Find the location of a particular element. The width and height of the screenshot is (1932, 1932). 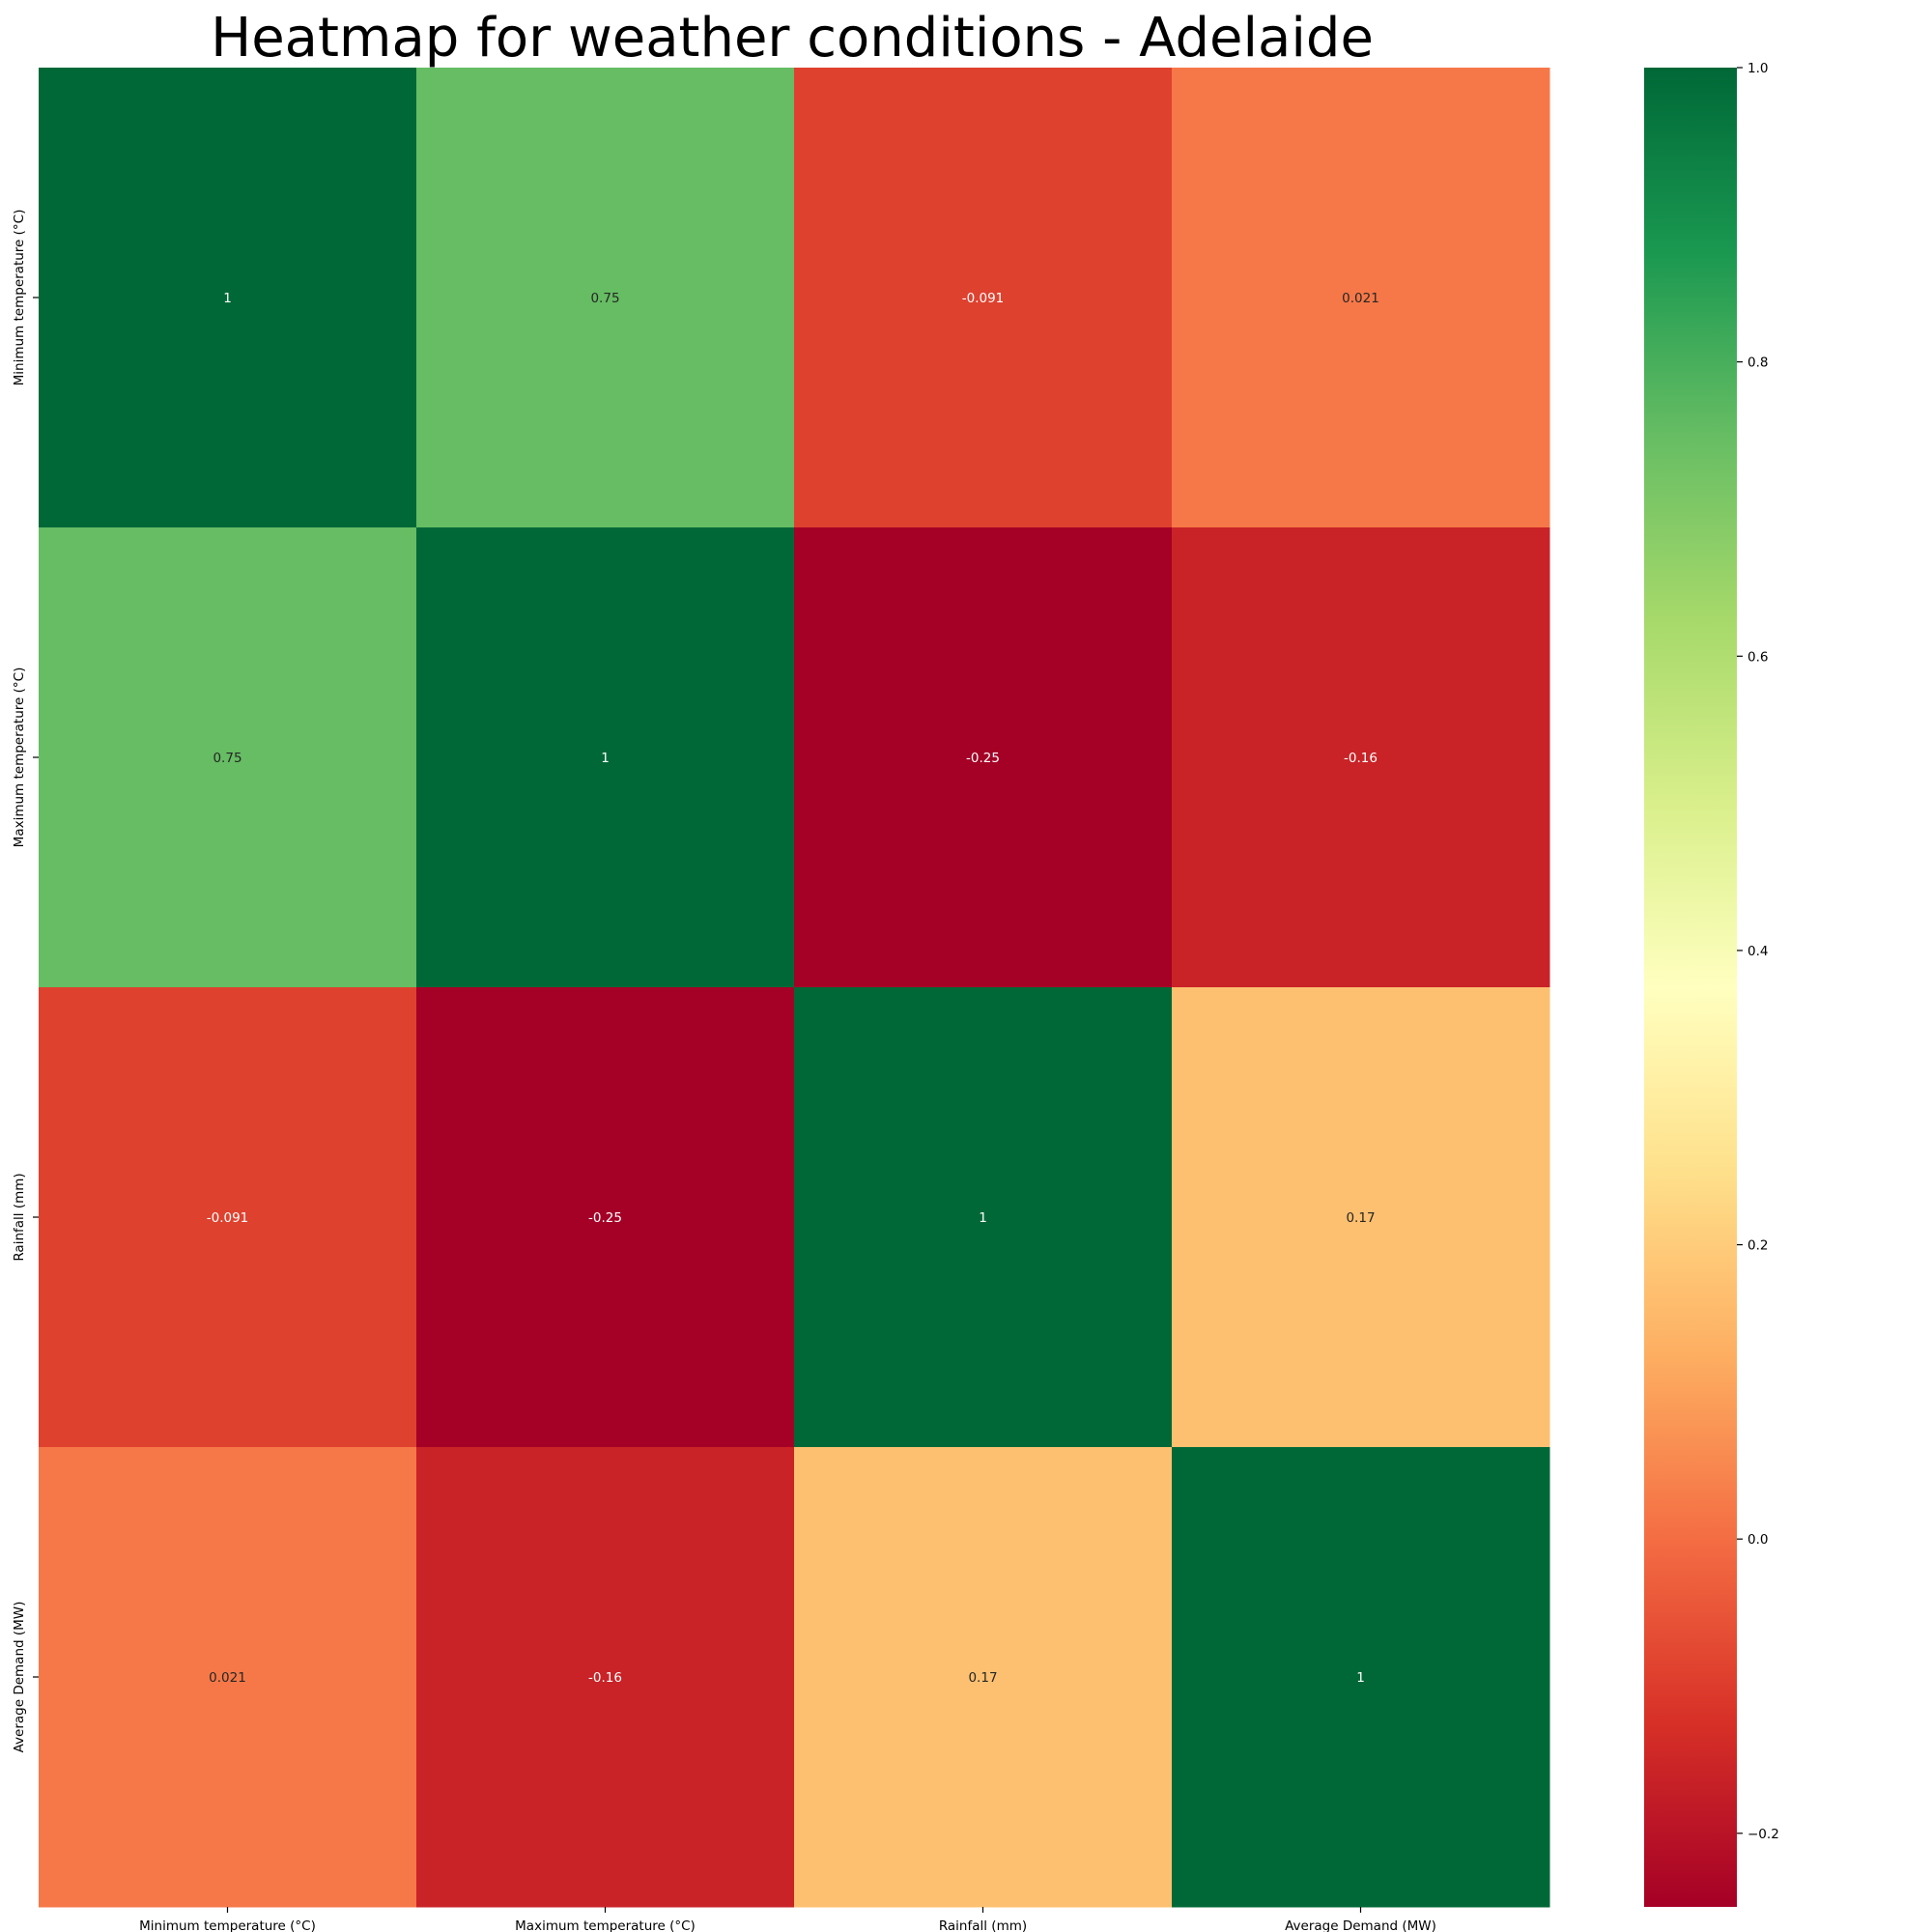

colorbar-tick-label-2: 0.2 is located at coordinates (1757, 1246).